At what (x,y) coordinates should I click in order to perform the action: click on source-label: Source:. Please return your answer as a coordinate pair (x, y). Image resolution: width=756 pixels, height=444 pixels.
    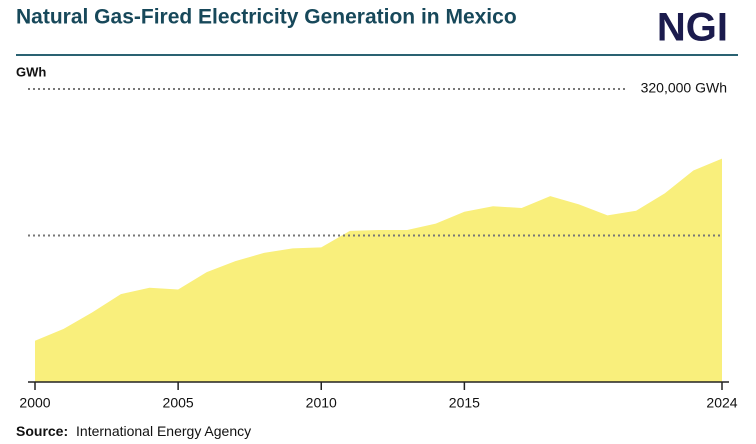
    Looking at the image, I should click on (42, 431).